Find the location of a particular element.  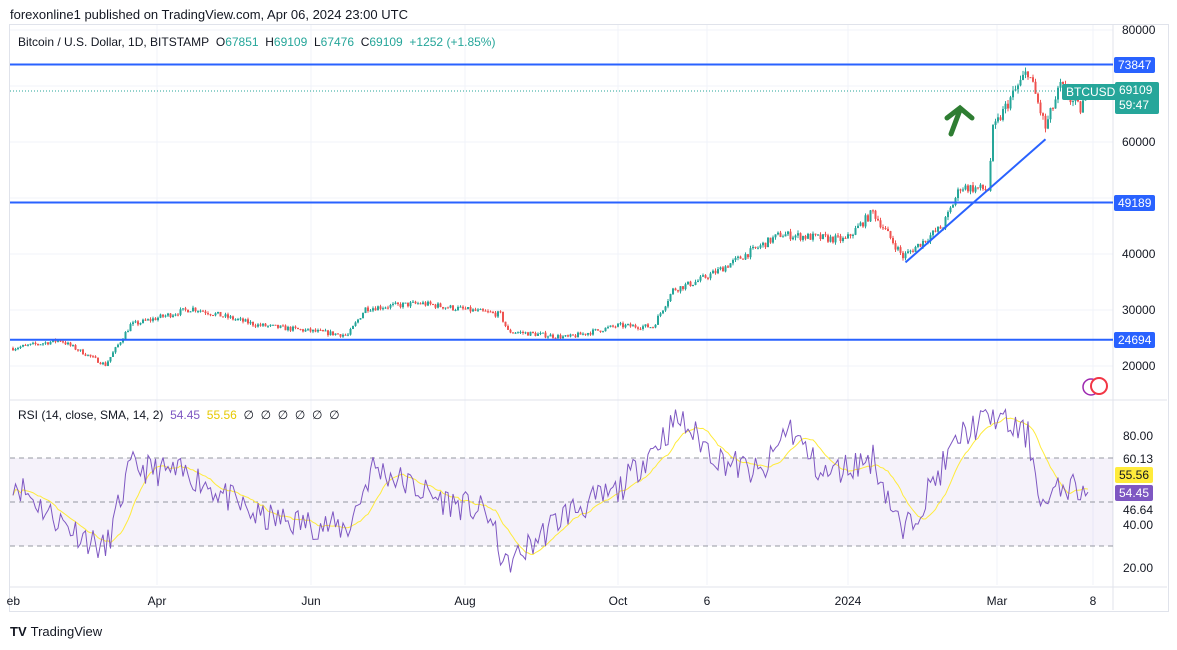

symbol-title: Bitcoin / U.S. Dollar, 1D, BITSTAMP is located at coordinates (114, 42).